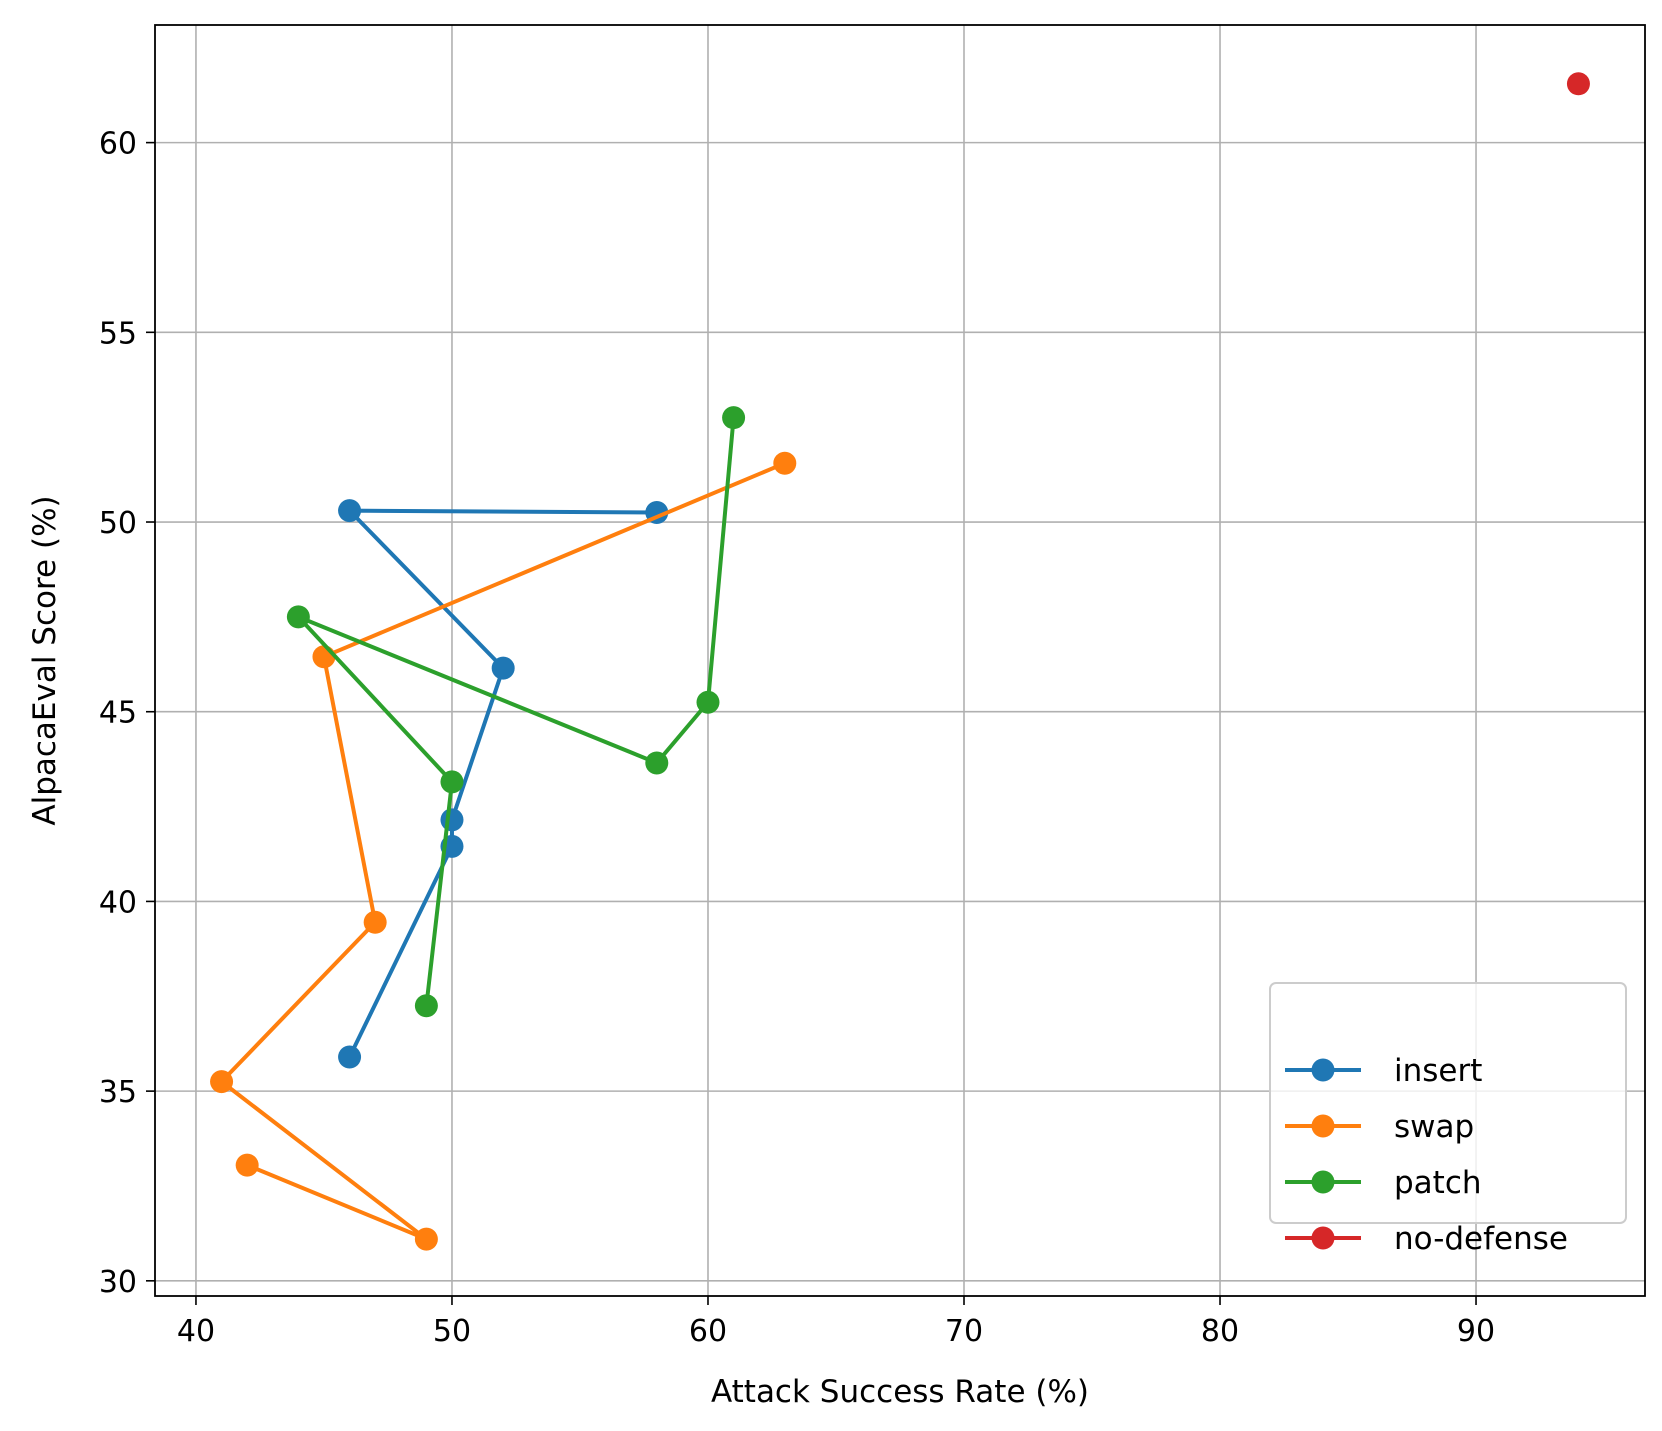 The width and height of the screenshot is (1662, 1431). What do you see at coordinates (118, 902) in the screenshot?
I see `y-tick-label: 40` at bounding box center [118, 902].